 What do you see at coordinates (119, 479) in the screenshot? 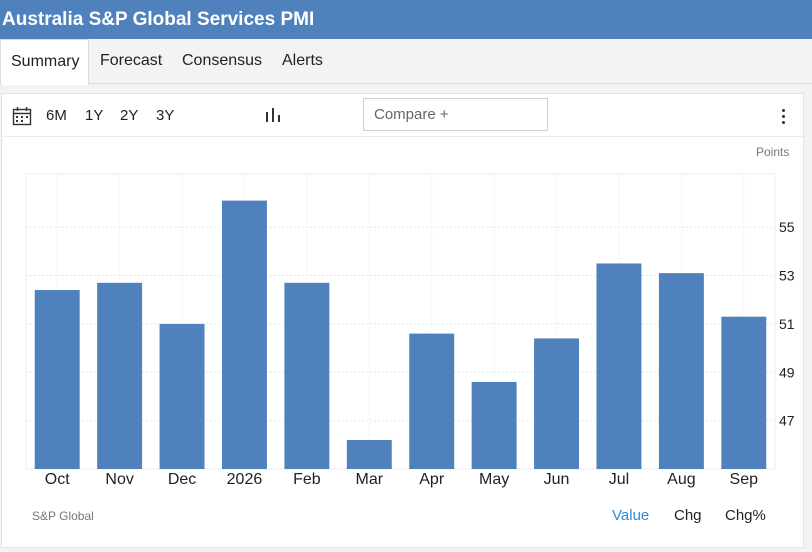
I see `x-tick-label: Nov` at bounding box center [119, 479].